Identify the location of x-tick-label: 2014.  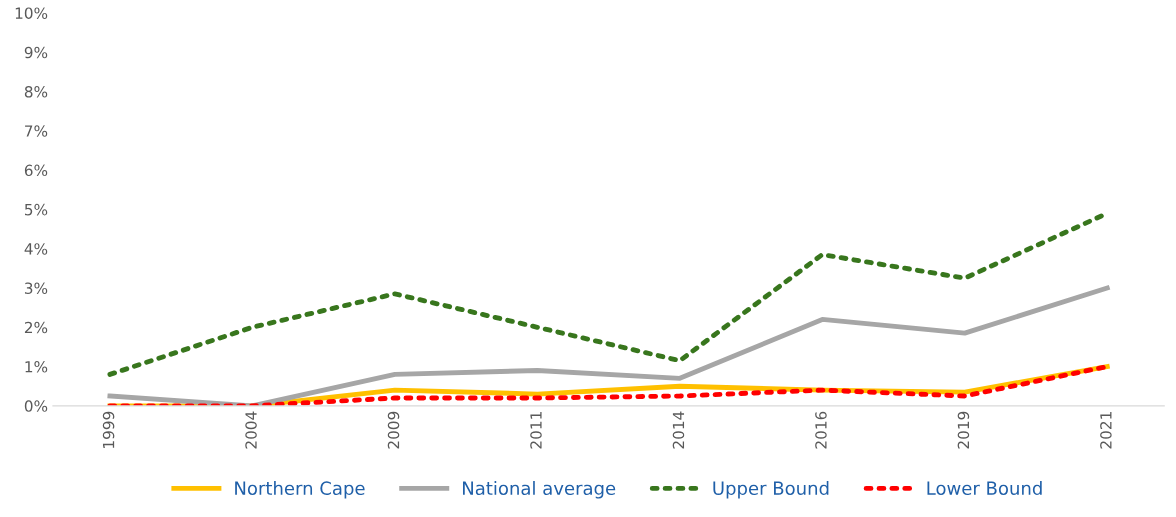
(678, 430).